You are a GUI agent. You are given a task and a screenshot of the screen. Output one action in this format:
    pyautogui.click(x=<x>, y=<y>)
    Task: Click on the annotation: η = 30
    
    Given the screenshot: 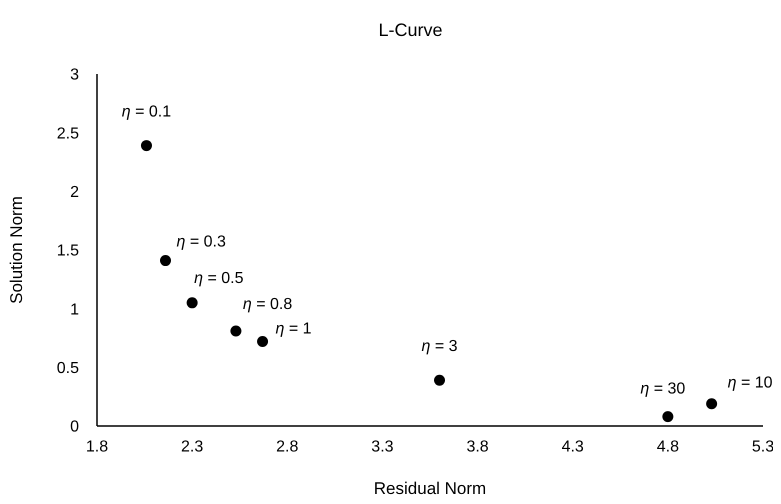 What is the action you would take?
    pyautogui.click(x=663, y=389)
    